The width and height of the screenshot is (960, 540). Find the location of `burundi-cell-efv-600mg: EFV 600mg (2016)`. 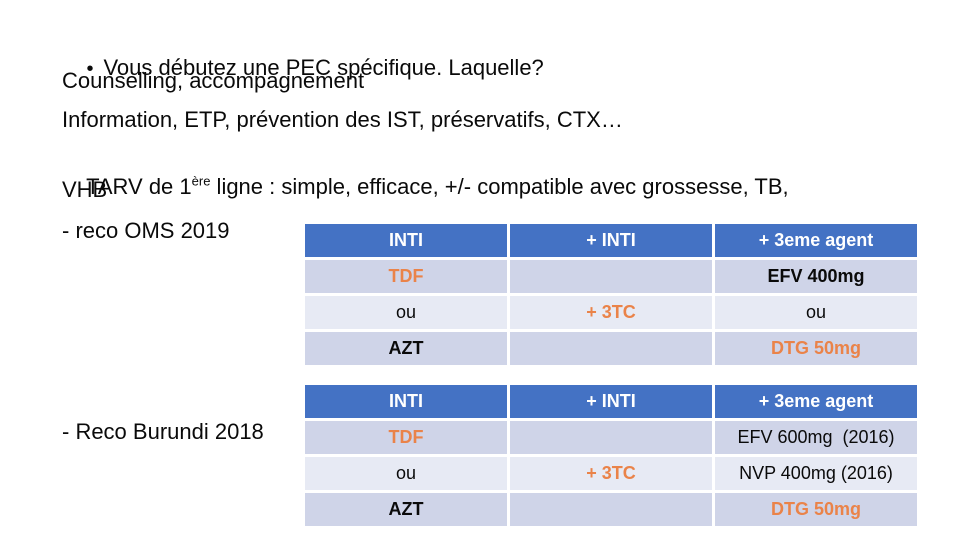

burundi-cell-efv-600mg: EFV 600mg (2016) is located at coordinates (816, 437).